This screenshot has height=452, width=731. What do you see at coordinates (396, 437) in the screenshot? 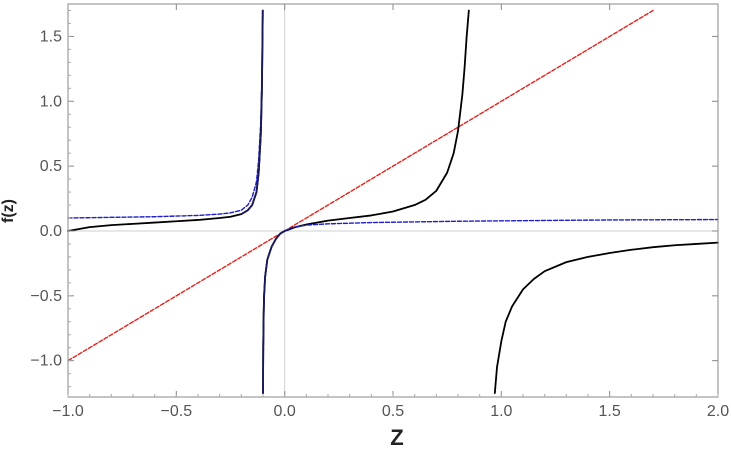
I see `x-axis-title: Z` at bounding box center [396, 437].